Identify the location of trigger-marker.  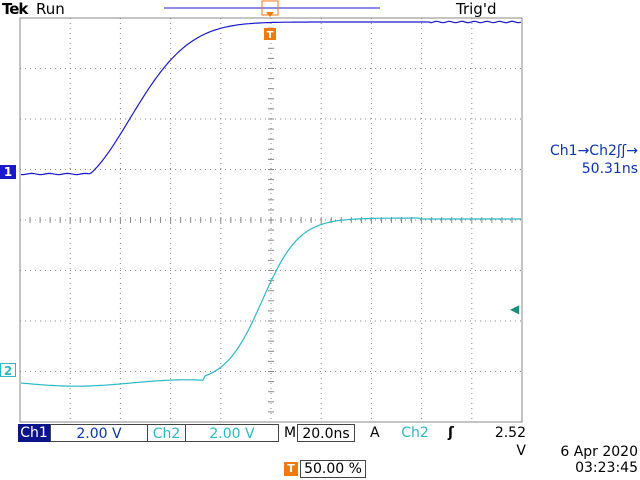
(270, 34).